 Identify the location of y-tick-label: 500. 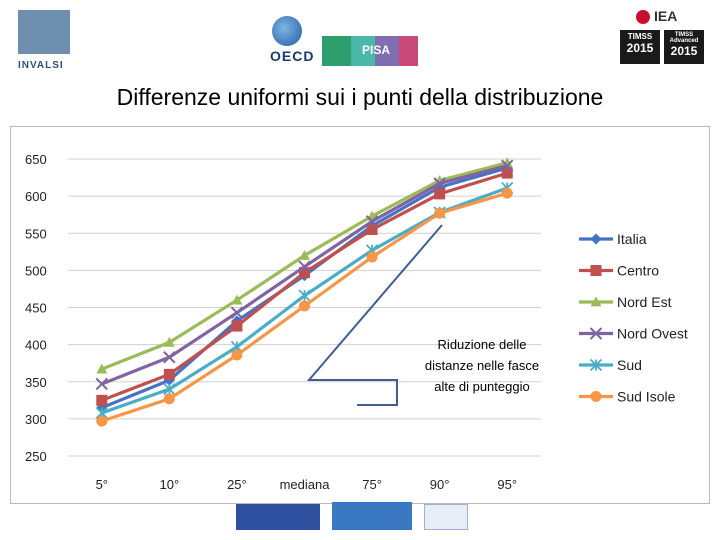
(36, 270).